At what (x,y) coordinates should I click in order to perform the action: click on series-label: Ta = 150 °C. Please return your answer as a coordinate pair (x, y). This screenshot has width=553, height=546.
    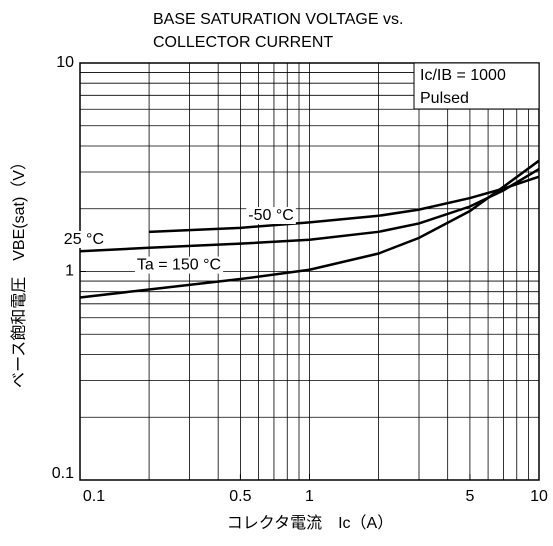
    Looking at the image, I should click on (179, 265).